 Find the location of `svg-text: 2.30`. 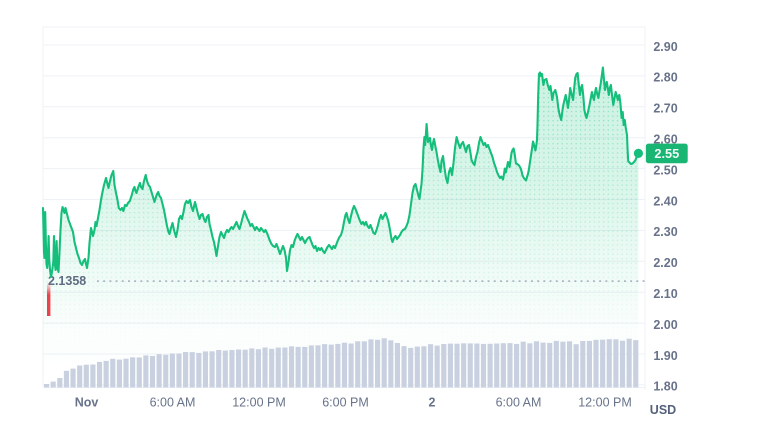

svg-text: 2.30 is located at coordinates (665, 232).